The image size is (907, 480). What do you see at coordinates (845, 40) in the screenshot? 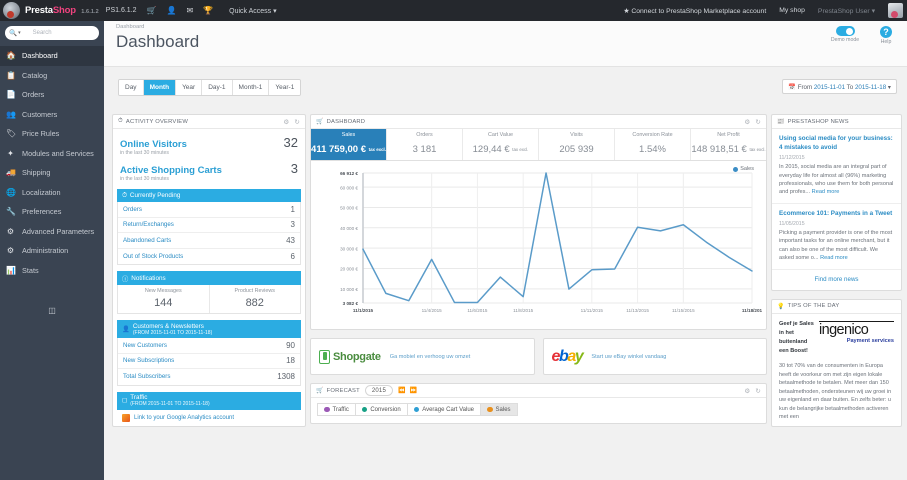
I see `demo-mode-label: Demo mode` at bounding box center [845, 40].